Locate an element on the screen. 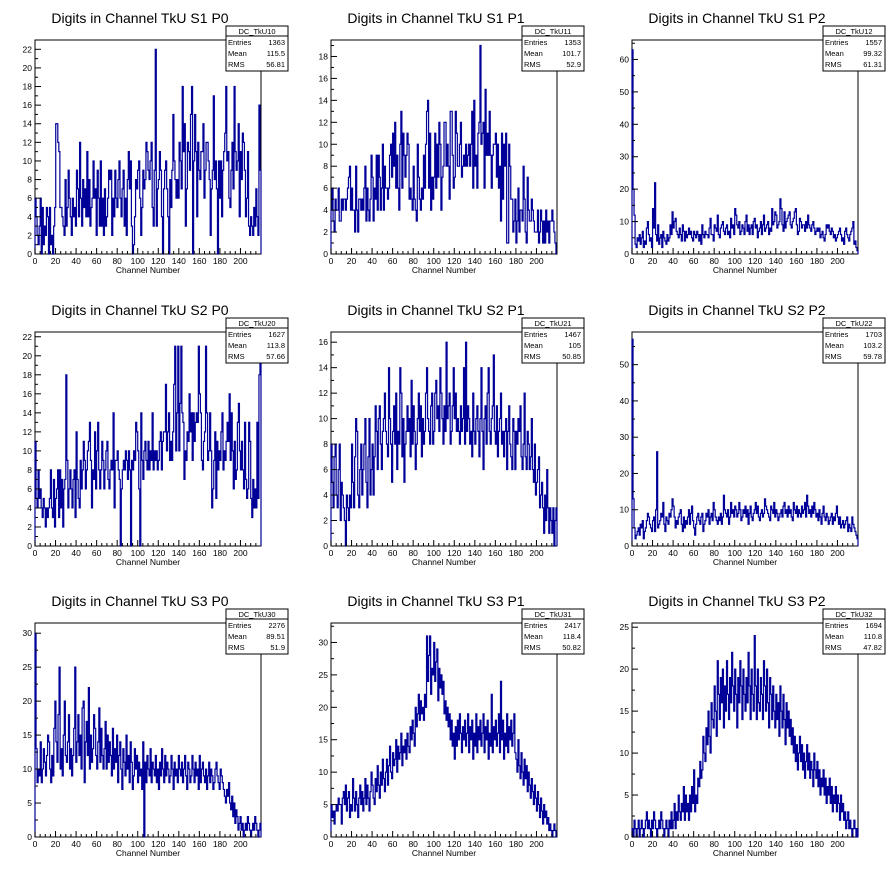  stats-value: 1627 is located at coordinates (276, 334).